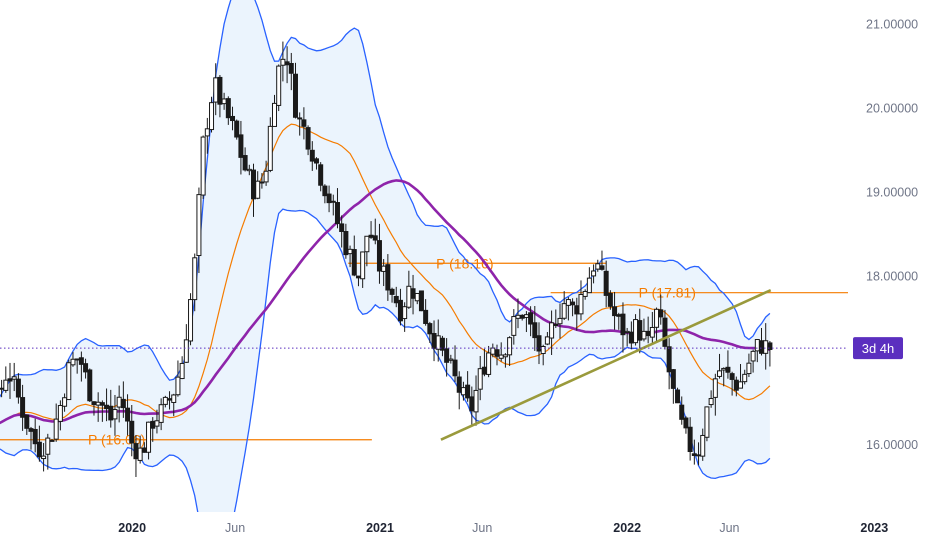  I want to click on x-tick-label: 2023, so click(874, 528).